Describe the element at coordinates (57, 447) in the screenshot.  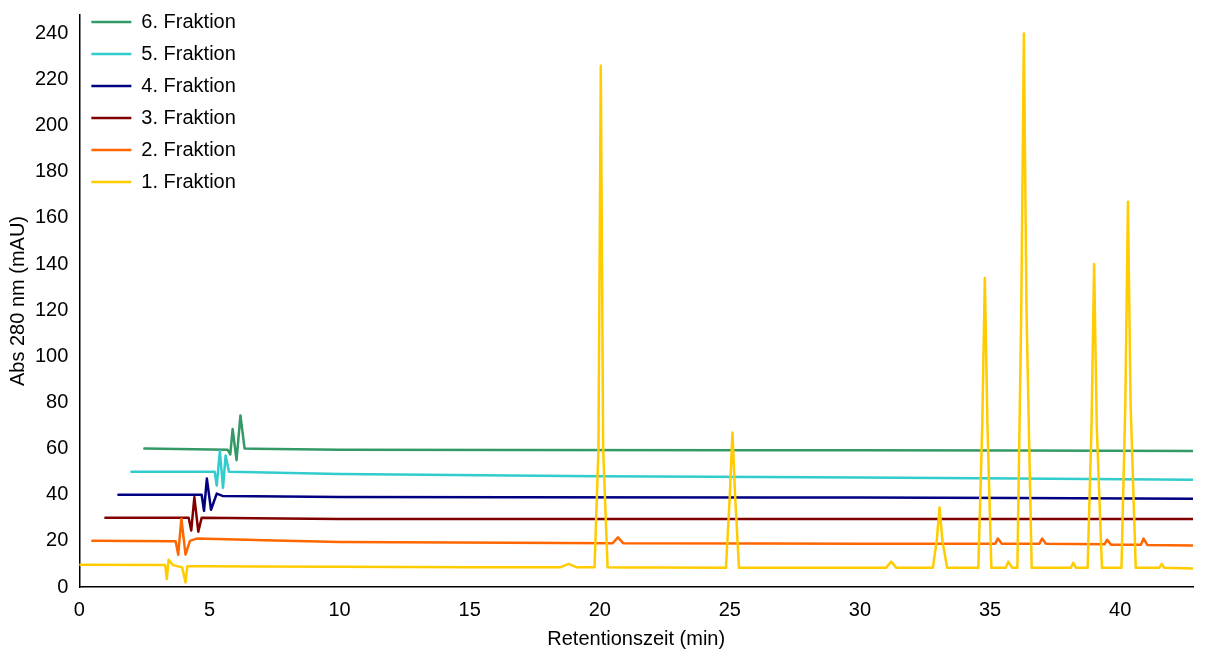
I see `y-tick-label: 60` at that location.